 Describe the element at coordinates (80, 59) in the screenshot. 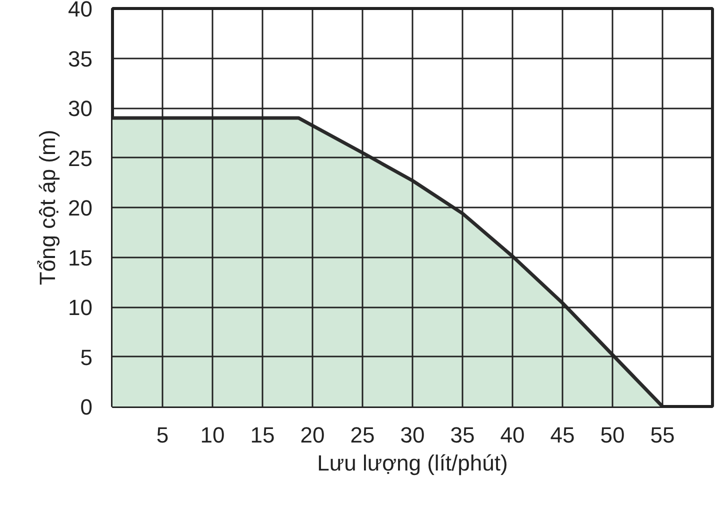

I see `y-tick-label: 35` at that location.